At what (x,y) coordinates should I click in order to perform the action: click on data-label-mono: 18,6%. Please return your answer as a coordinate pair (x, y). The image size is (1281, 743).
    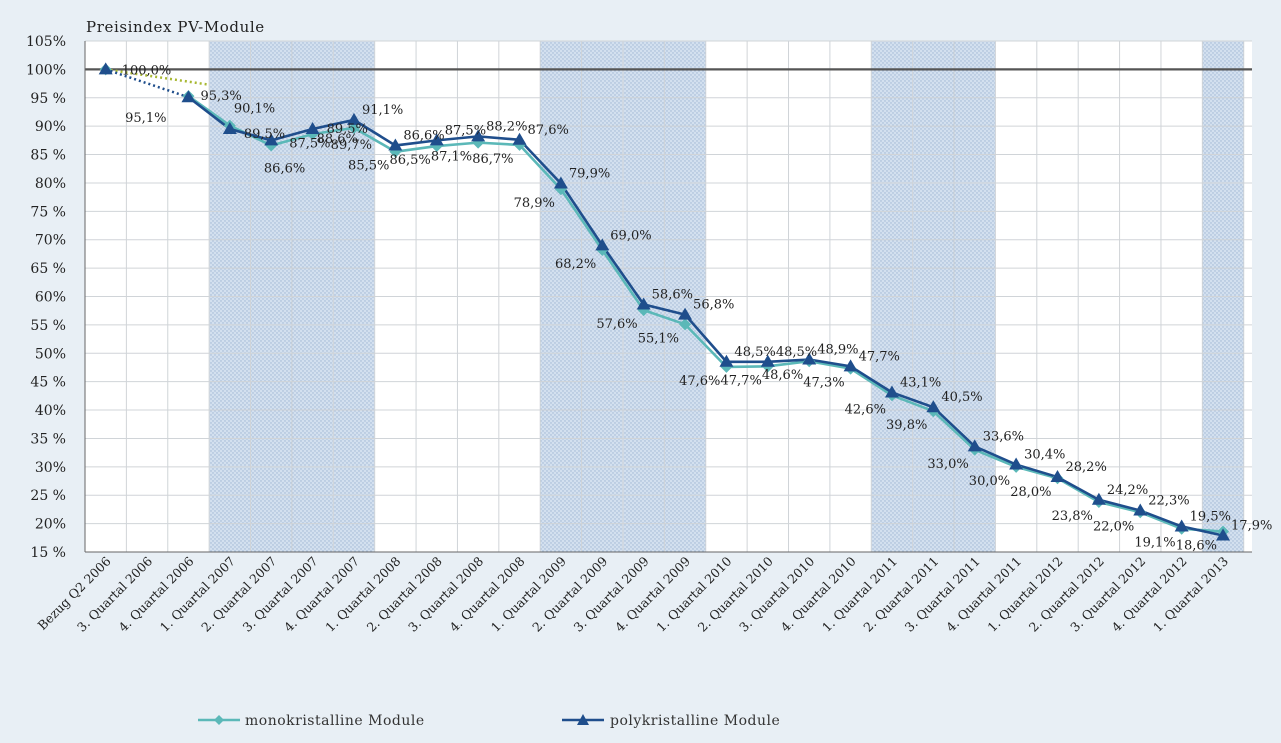
    Looking at the image, I should click on (1196, 546).